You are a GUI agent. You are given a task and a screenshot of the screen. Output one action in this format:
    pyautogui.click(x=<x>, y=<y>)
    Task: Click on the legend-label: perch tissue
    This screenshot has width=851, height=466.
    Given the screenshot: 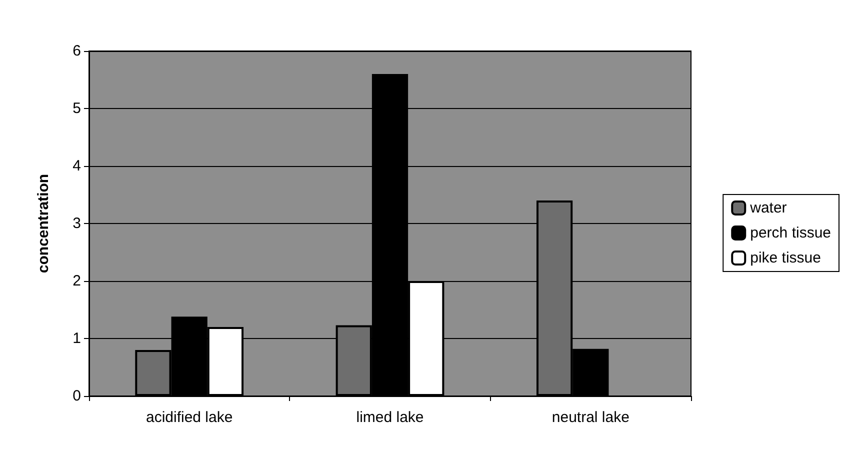 What is the action you would take?
    pyautogui.click(x=790, y=233)
    